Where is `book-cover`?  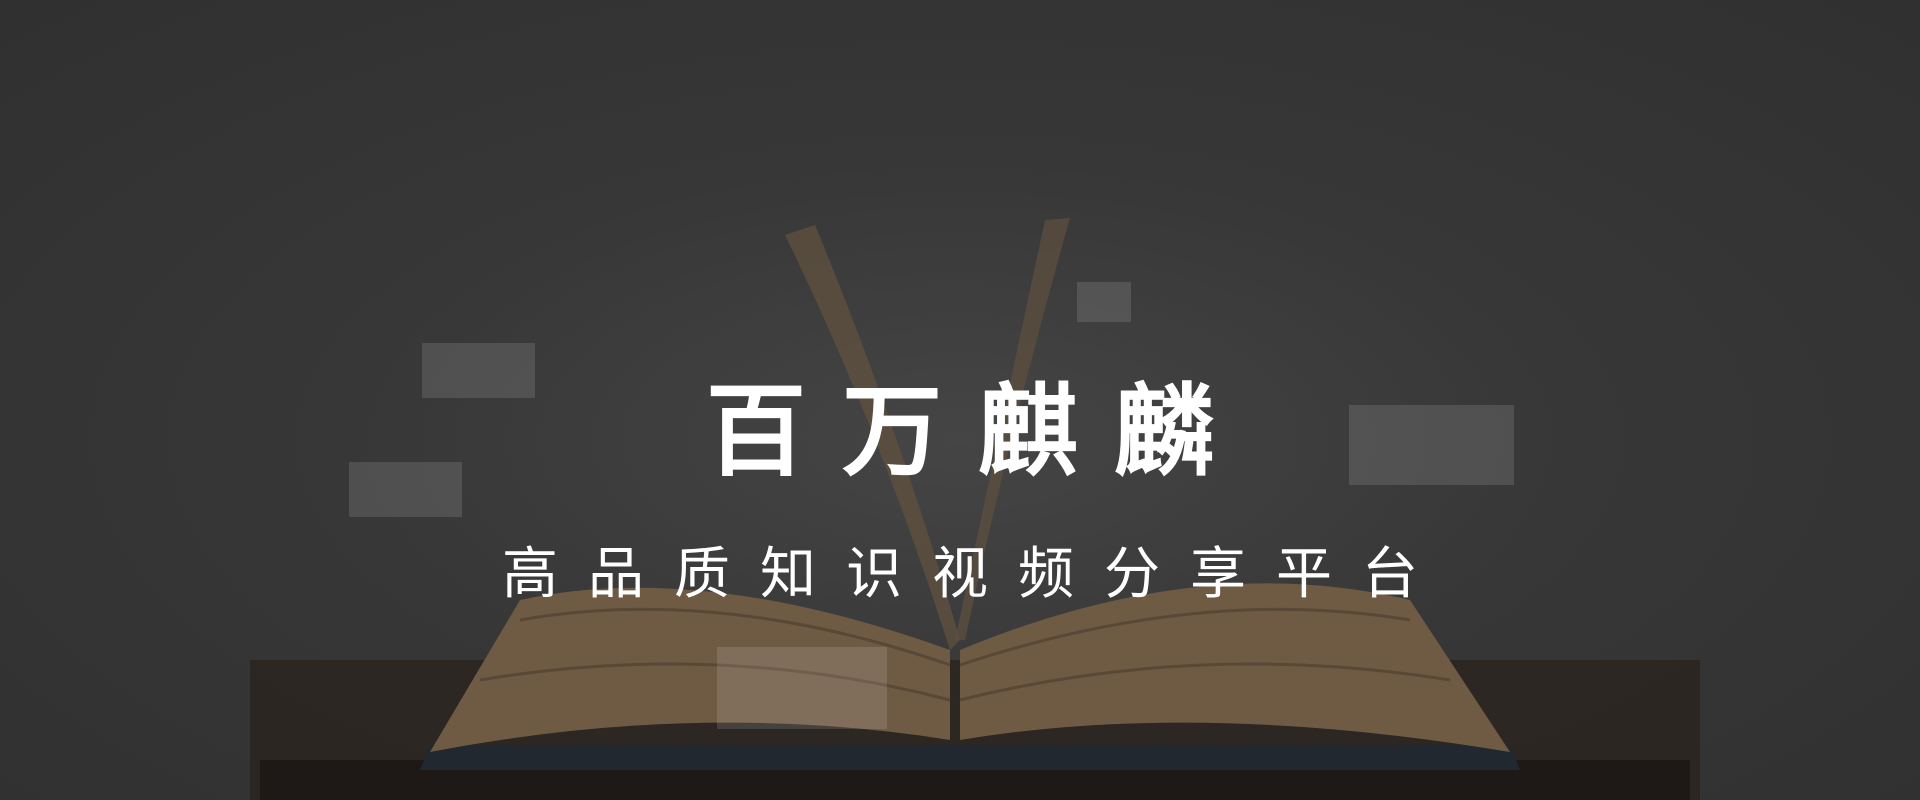
book-cover is located at coordinates (970, 757).